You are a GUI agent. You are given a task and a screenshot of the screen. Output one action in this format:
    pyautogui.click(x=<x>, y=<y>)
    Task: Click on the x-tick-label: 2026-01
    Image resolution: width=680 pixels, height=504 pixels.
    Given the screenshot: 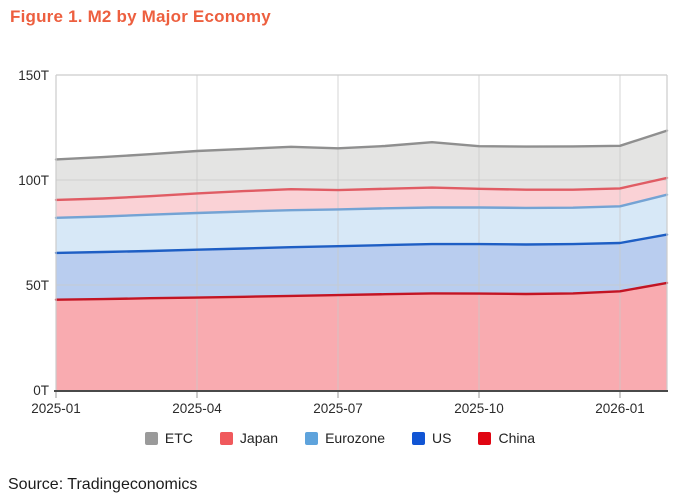 What is the action you would take?
    pyautogui.click(x=620, y=408)
    